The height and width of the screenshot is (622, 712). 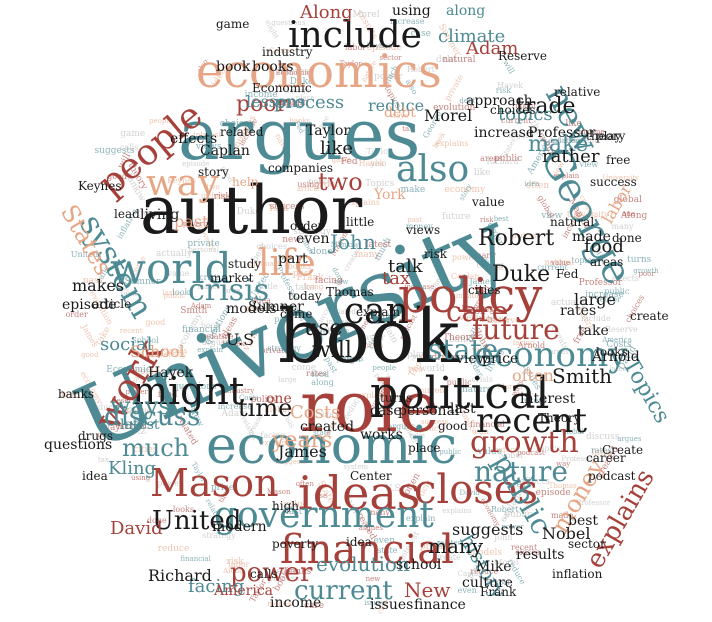 I want to click on filler-word: gives, so click(x=106, y=434).